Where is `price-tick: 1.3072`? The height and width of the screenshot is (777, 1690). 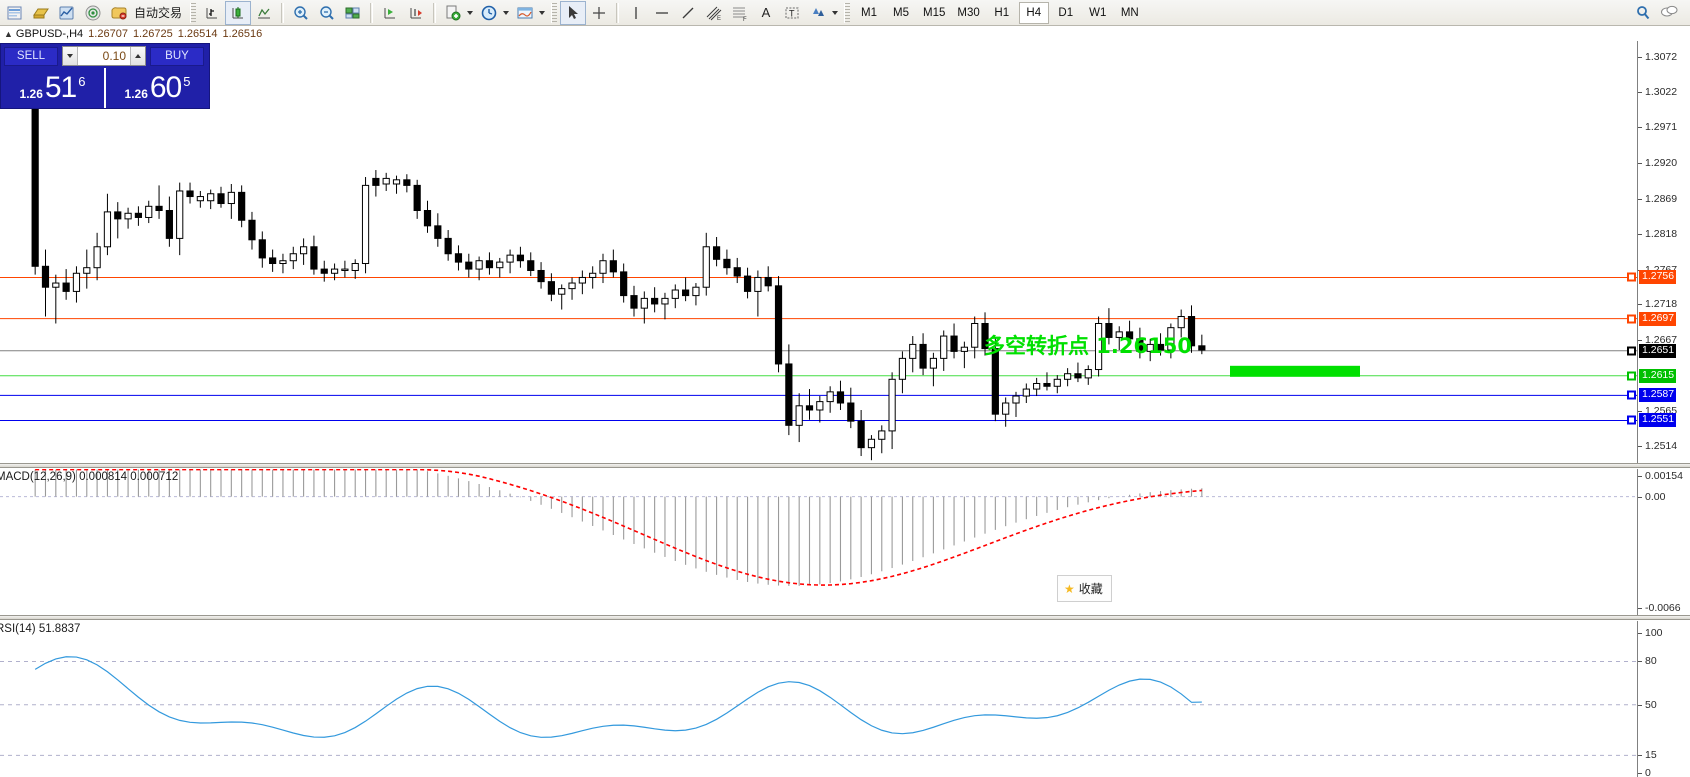 price-tick: 1.3072 is located at coordinates (1657, 57).